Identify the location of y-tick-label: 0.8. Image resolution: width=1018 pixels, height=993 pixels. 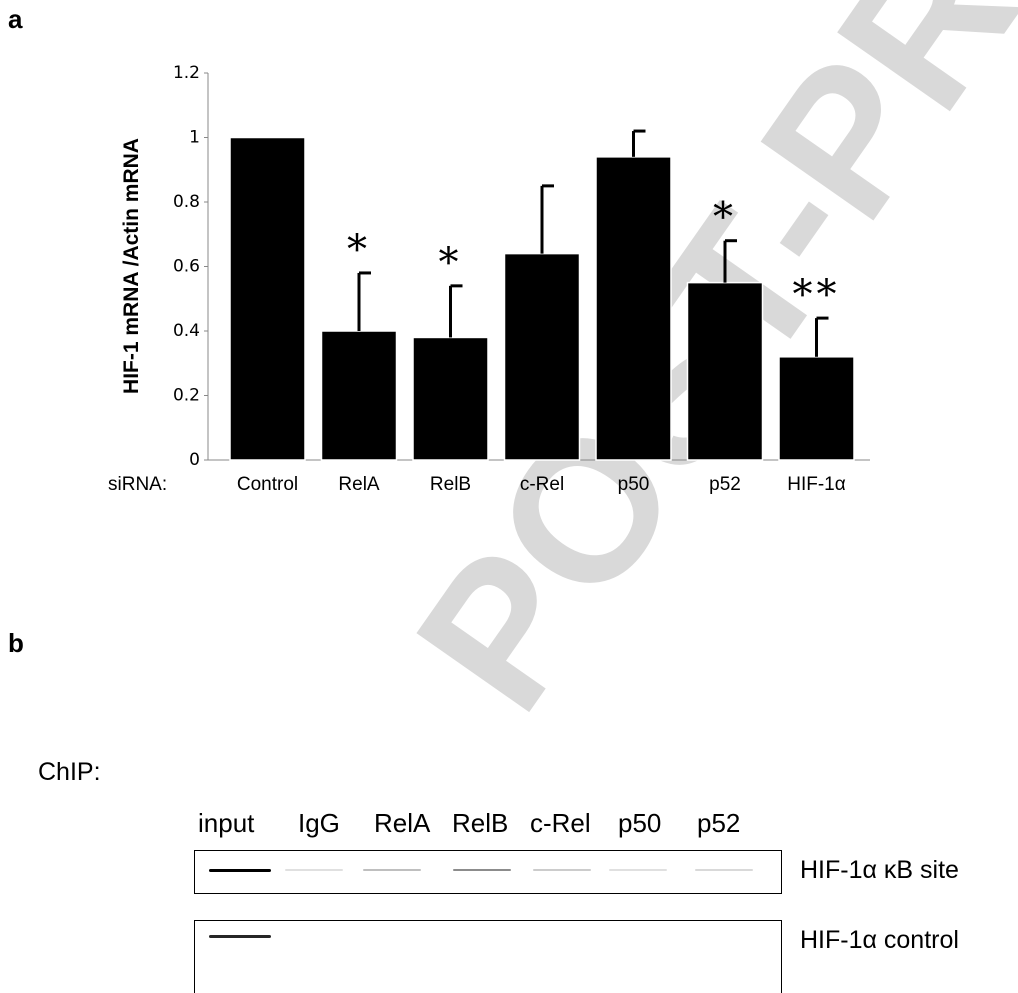
(186, 202).